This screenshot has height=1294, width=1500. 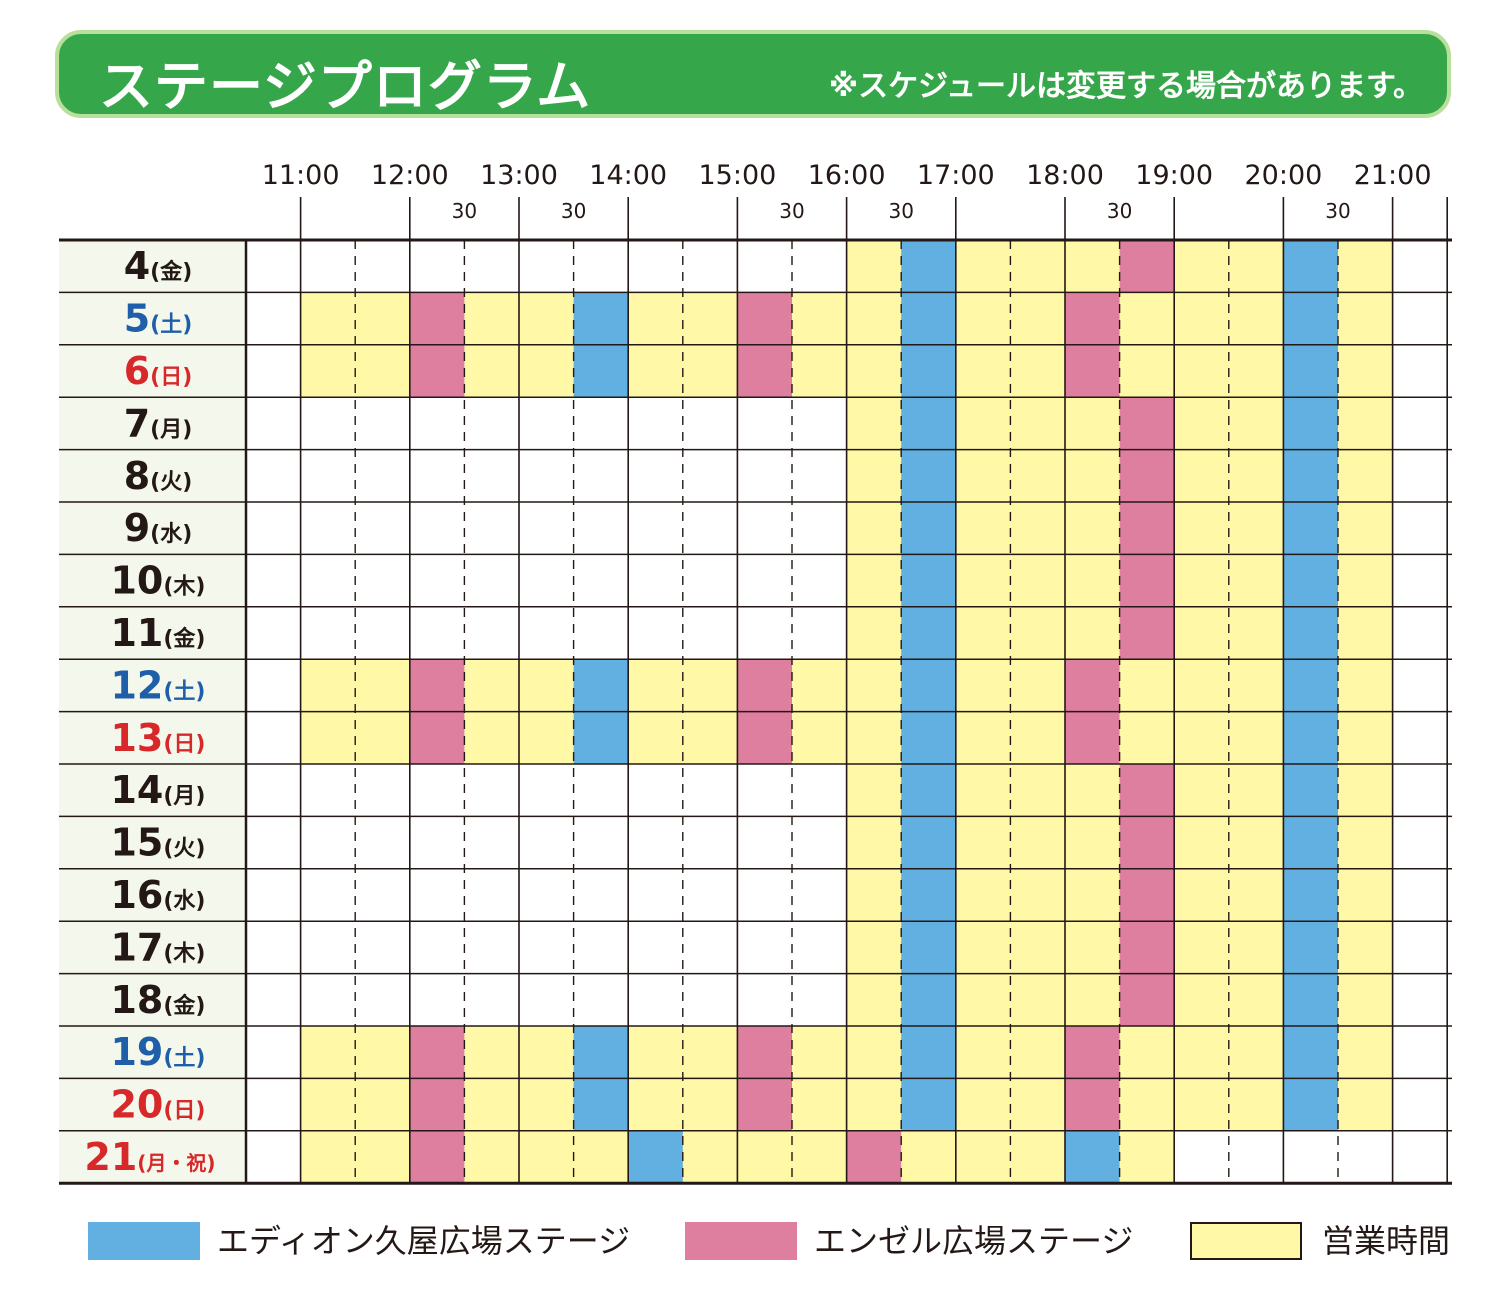 I want to click on hour-tick-label: 12:00, so click(x=410, y=175).